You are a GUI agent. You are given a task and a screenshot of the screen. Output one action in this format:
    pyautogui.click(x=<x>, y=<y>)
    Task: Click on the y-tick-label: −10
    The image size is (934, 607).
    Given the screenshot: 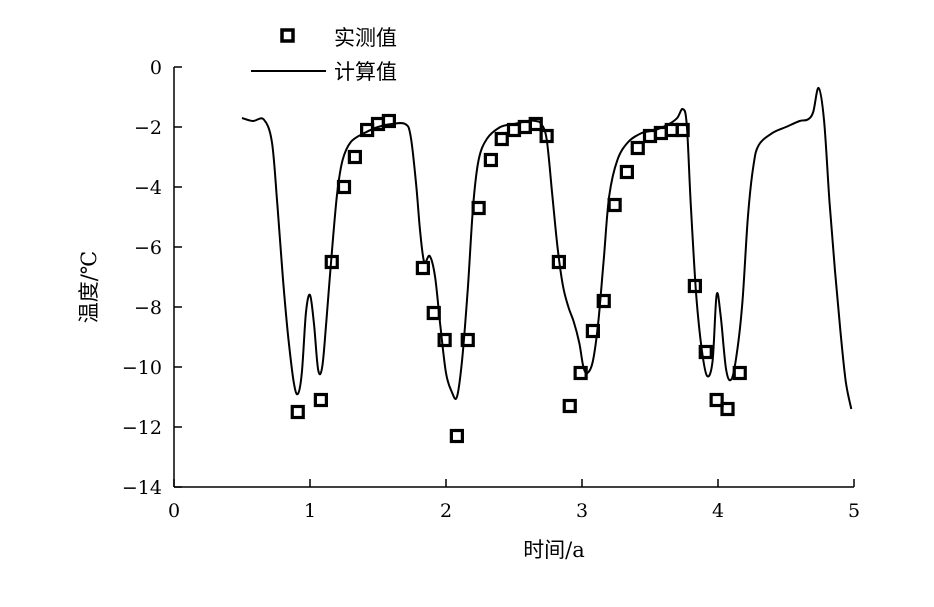 What is the action you would take?
    pyautogui.click(x=142, y=368)
    